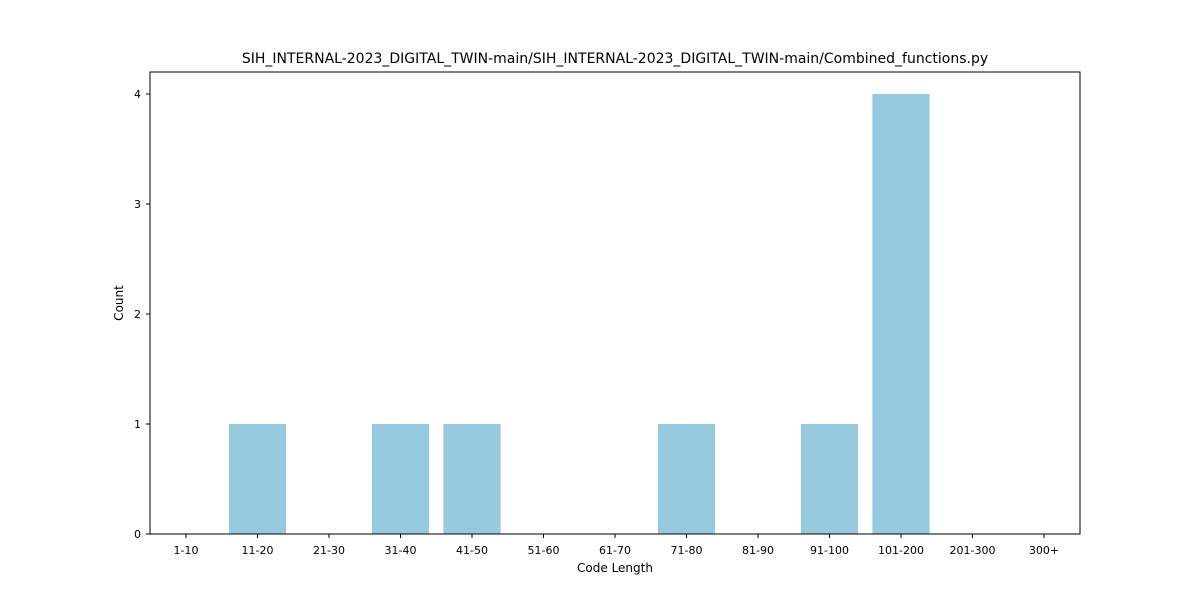  What do you see at coordinates (137, 204) in the screenshot?
I see `y-tick-label: 3` at bounding box center [137, 204].